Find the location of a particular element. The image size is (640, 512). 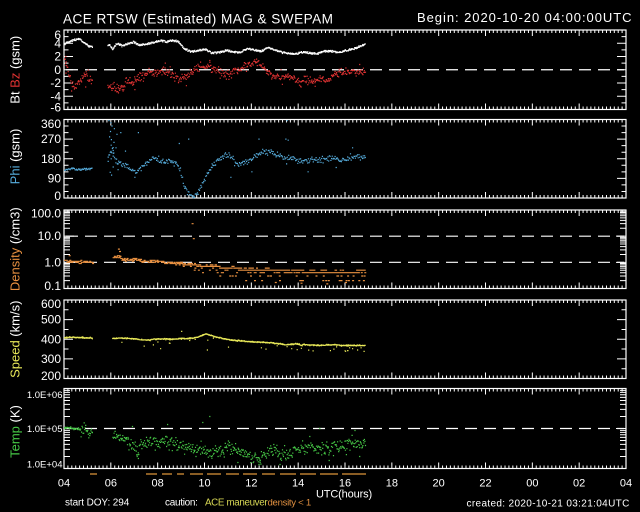

svg-text: 0.1 is located at coordinates (52, 286).